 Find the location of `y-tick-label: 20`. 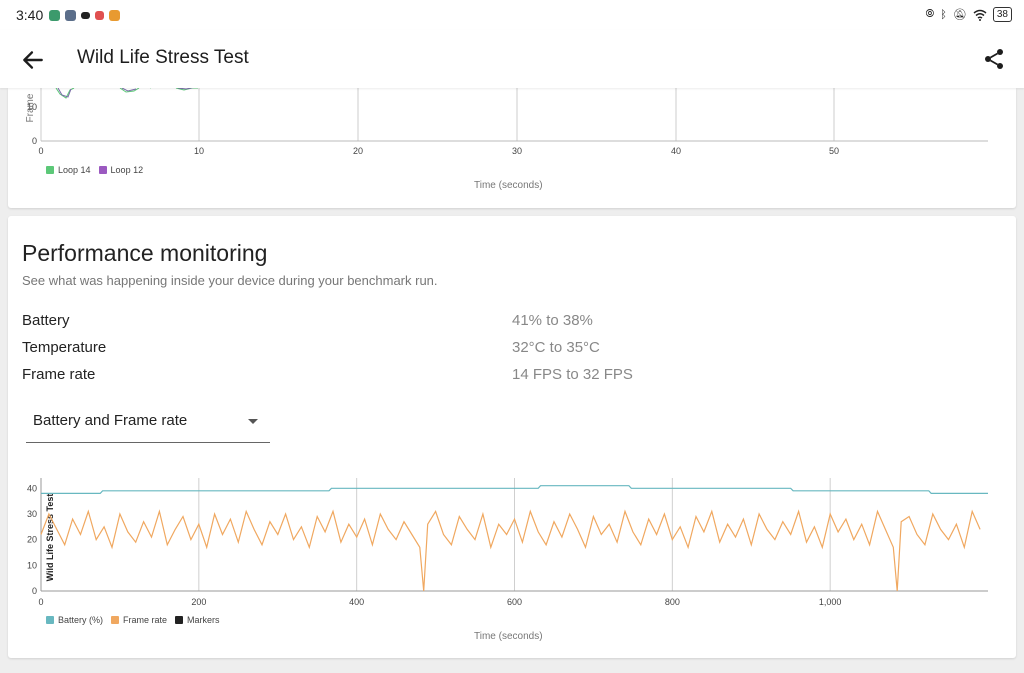

y-tick-label: 20 is located at coordinates (32, 540).